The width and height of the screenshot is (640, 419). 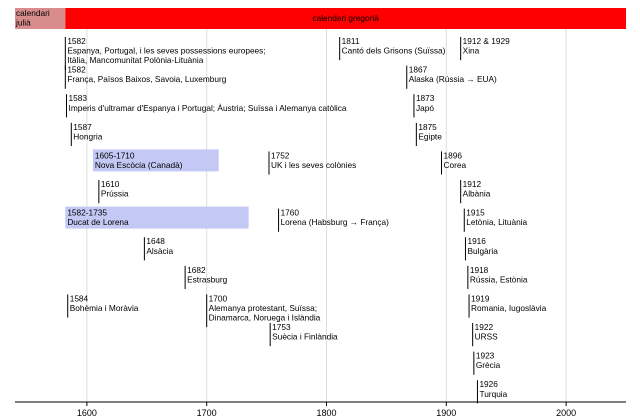 What do you see at coordinates (488, 361) in the screenshot?
I see `event-label-24: 1923 Grècia` at bounding box center [488, 361].